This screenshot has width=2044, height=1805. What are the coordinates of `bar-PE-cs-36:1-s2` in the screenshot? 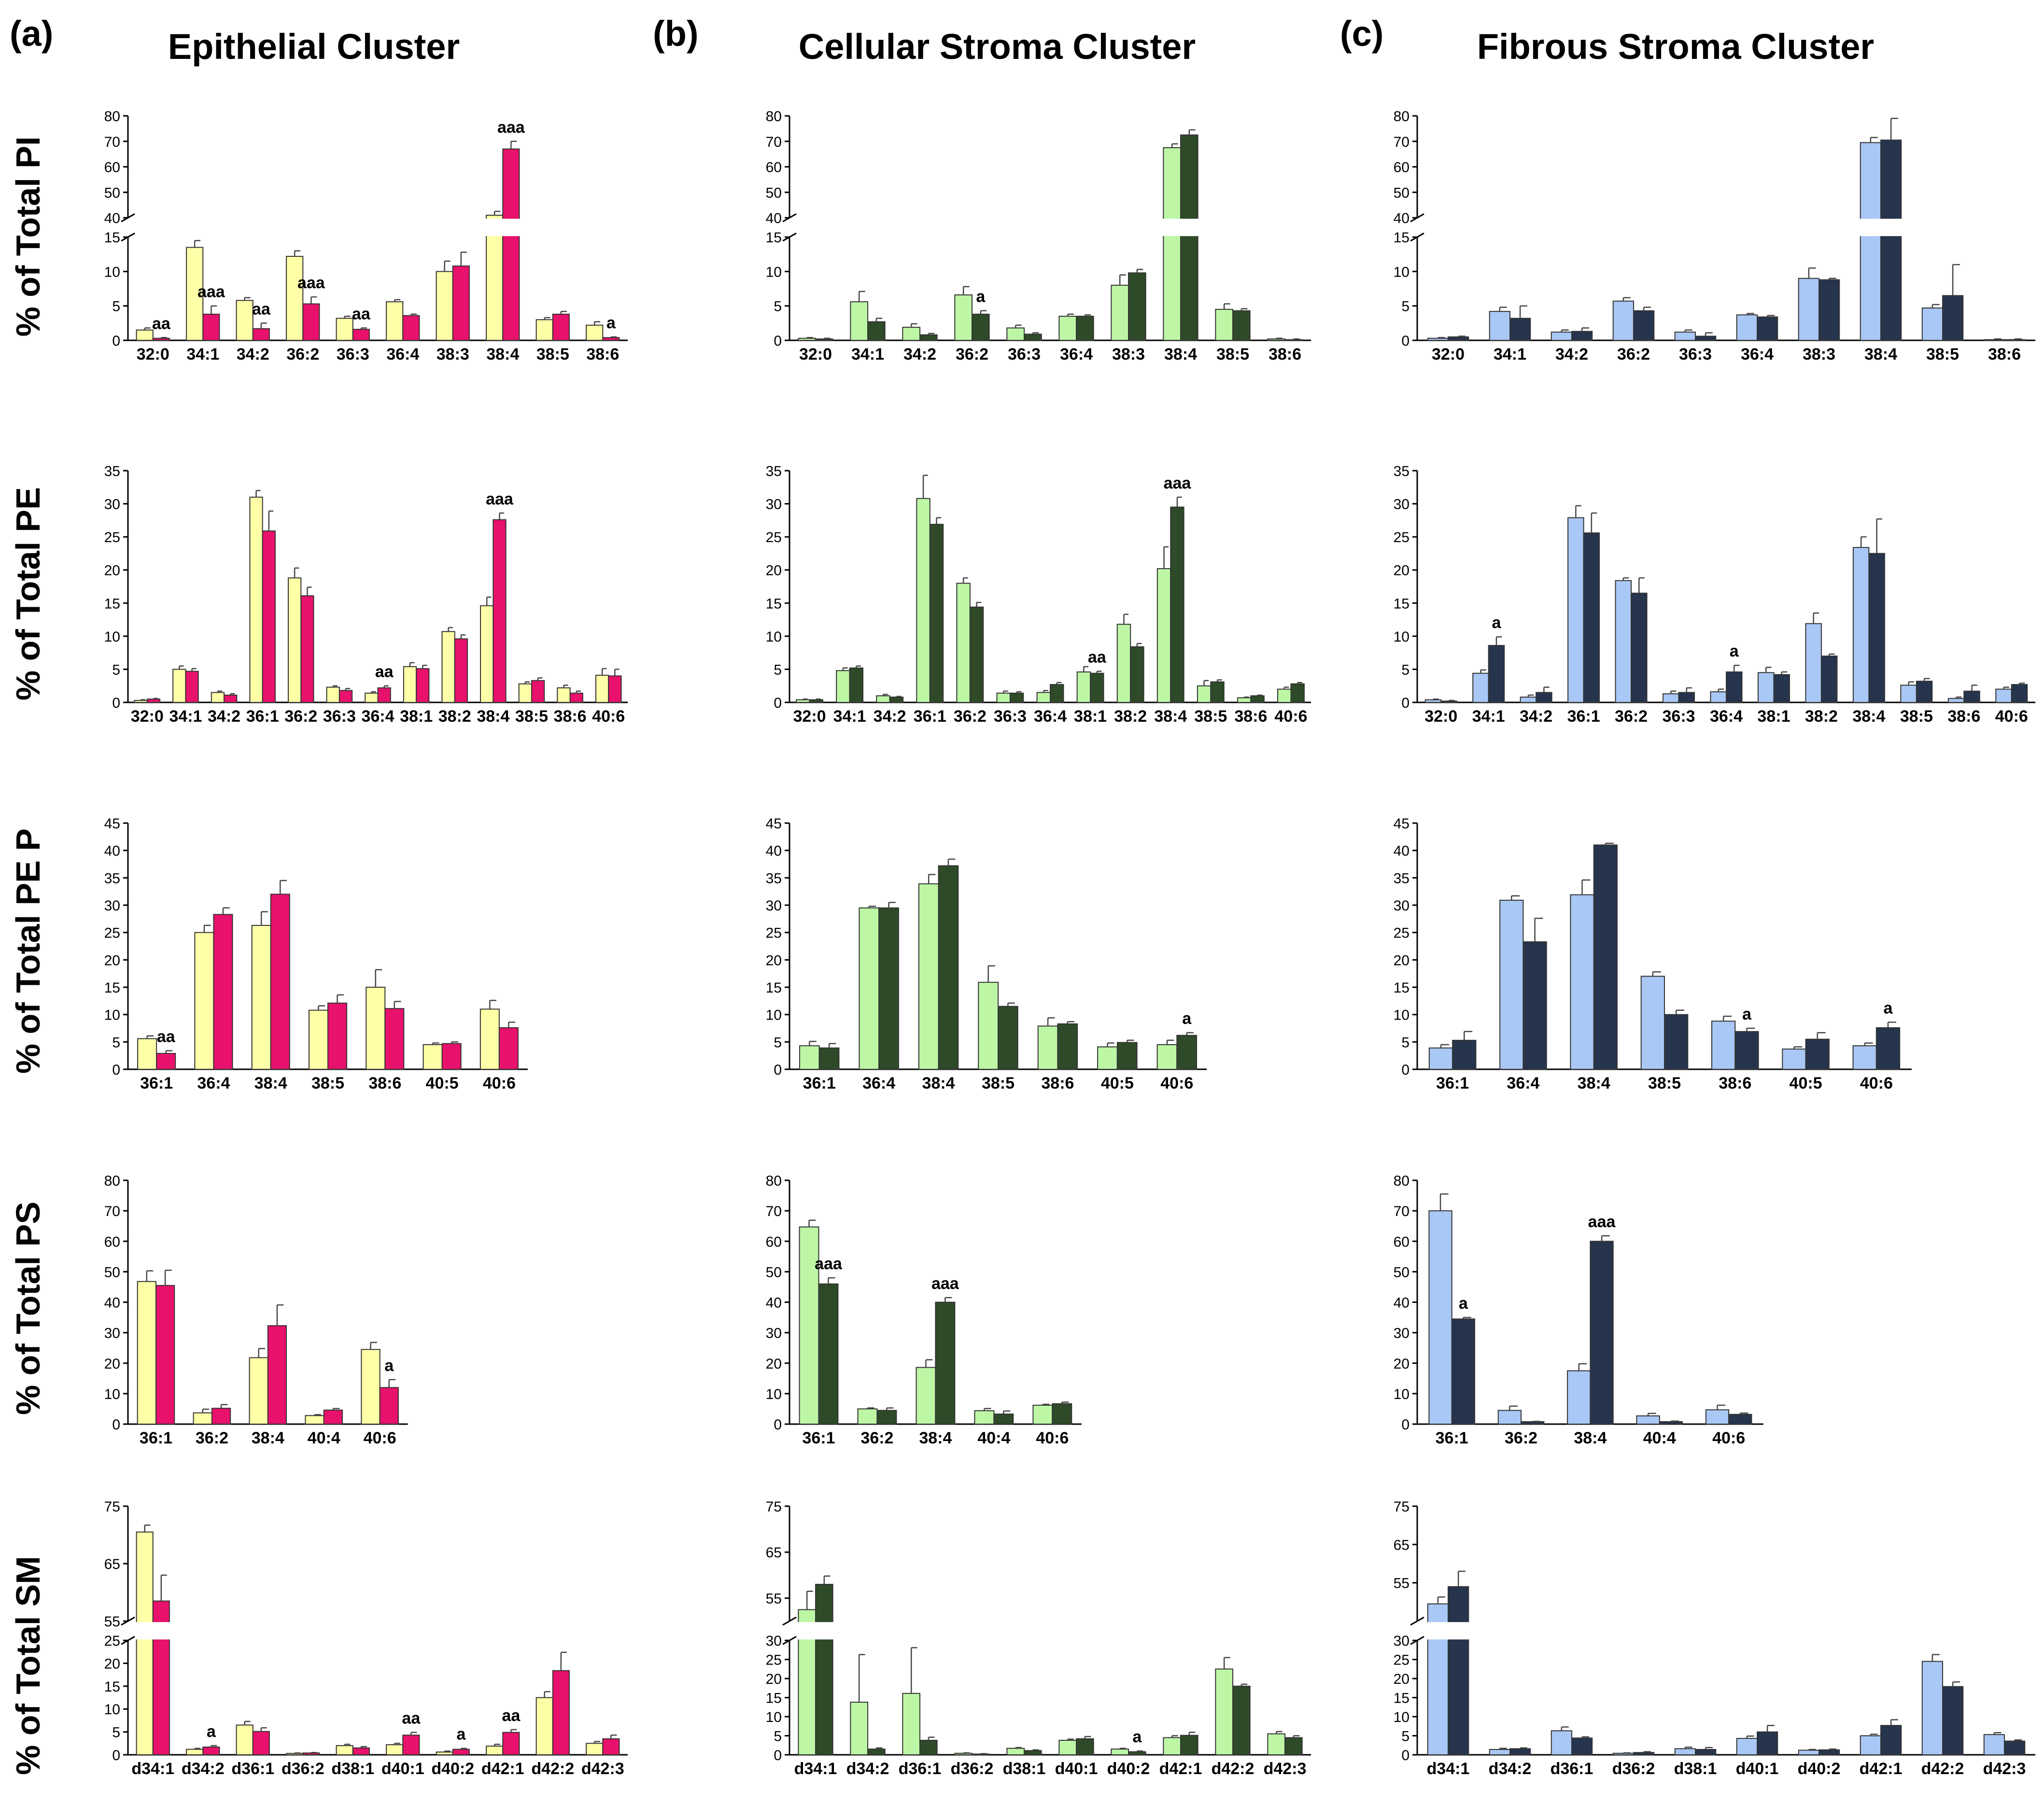 It's located at (937, 613).